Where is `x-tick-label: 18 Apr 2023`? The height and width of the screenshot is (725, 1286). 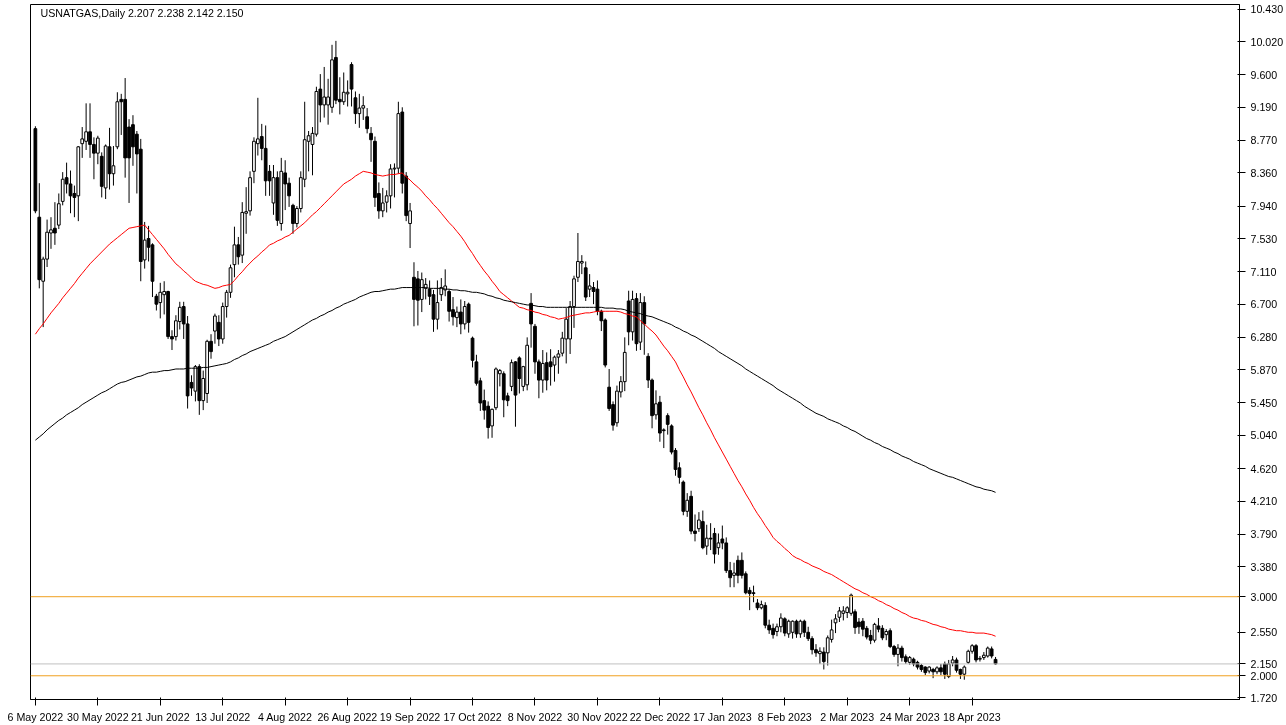 x-tick-label: 18 Apr 2023 is located at coordinates (972, 716).